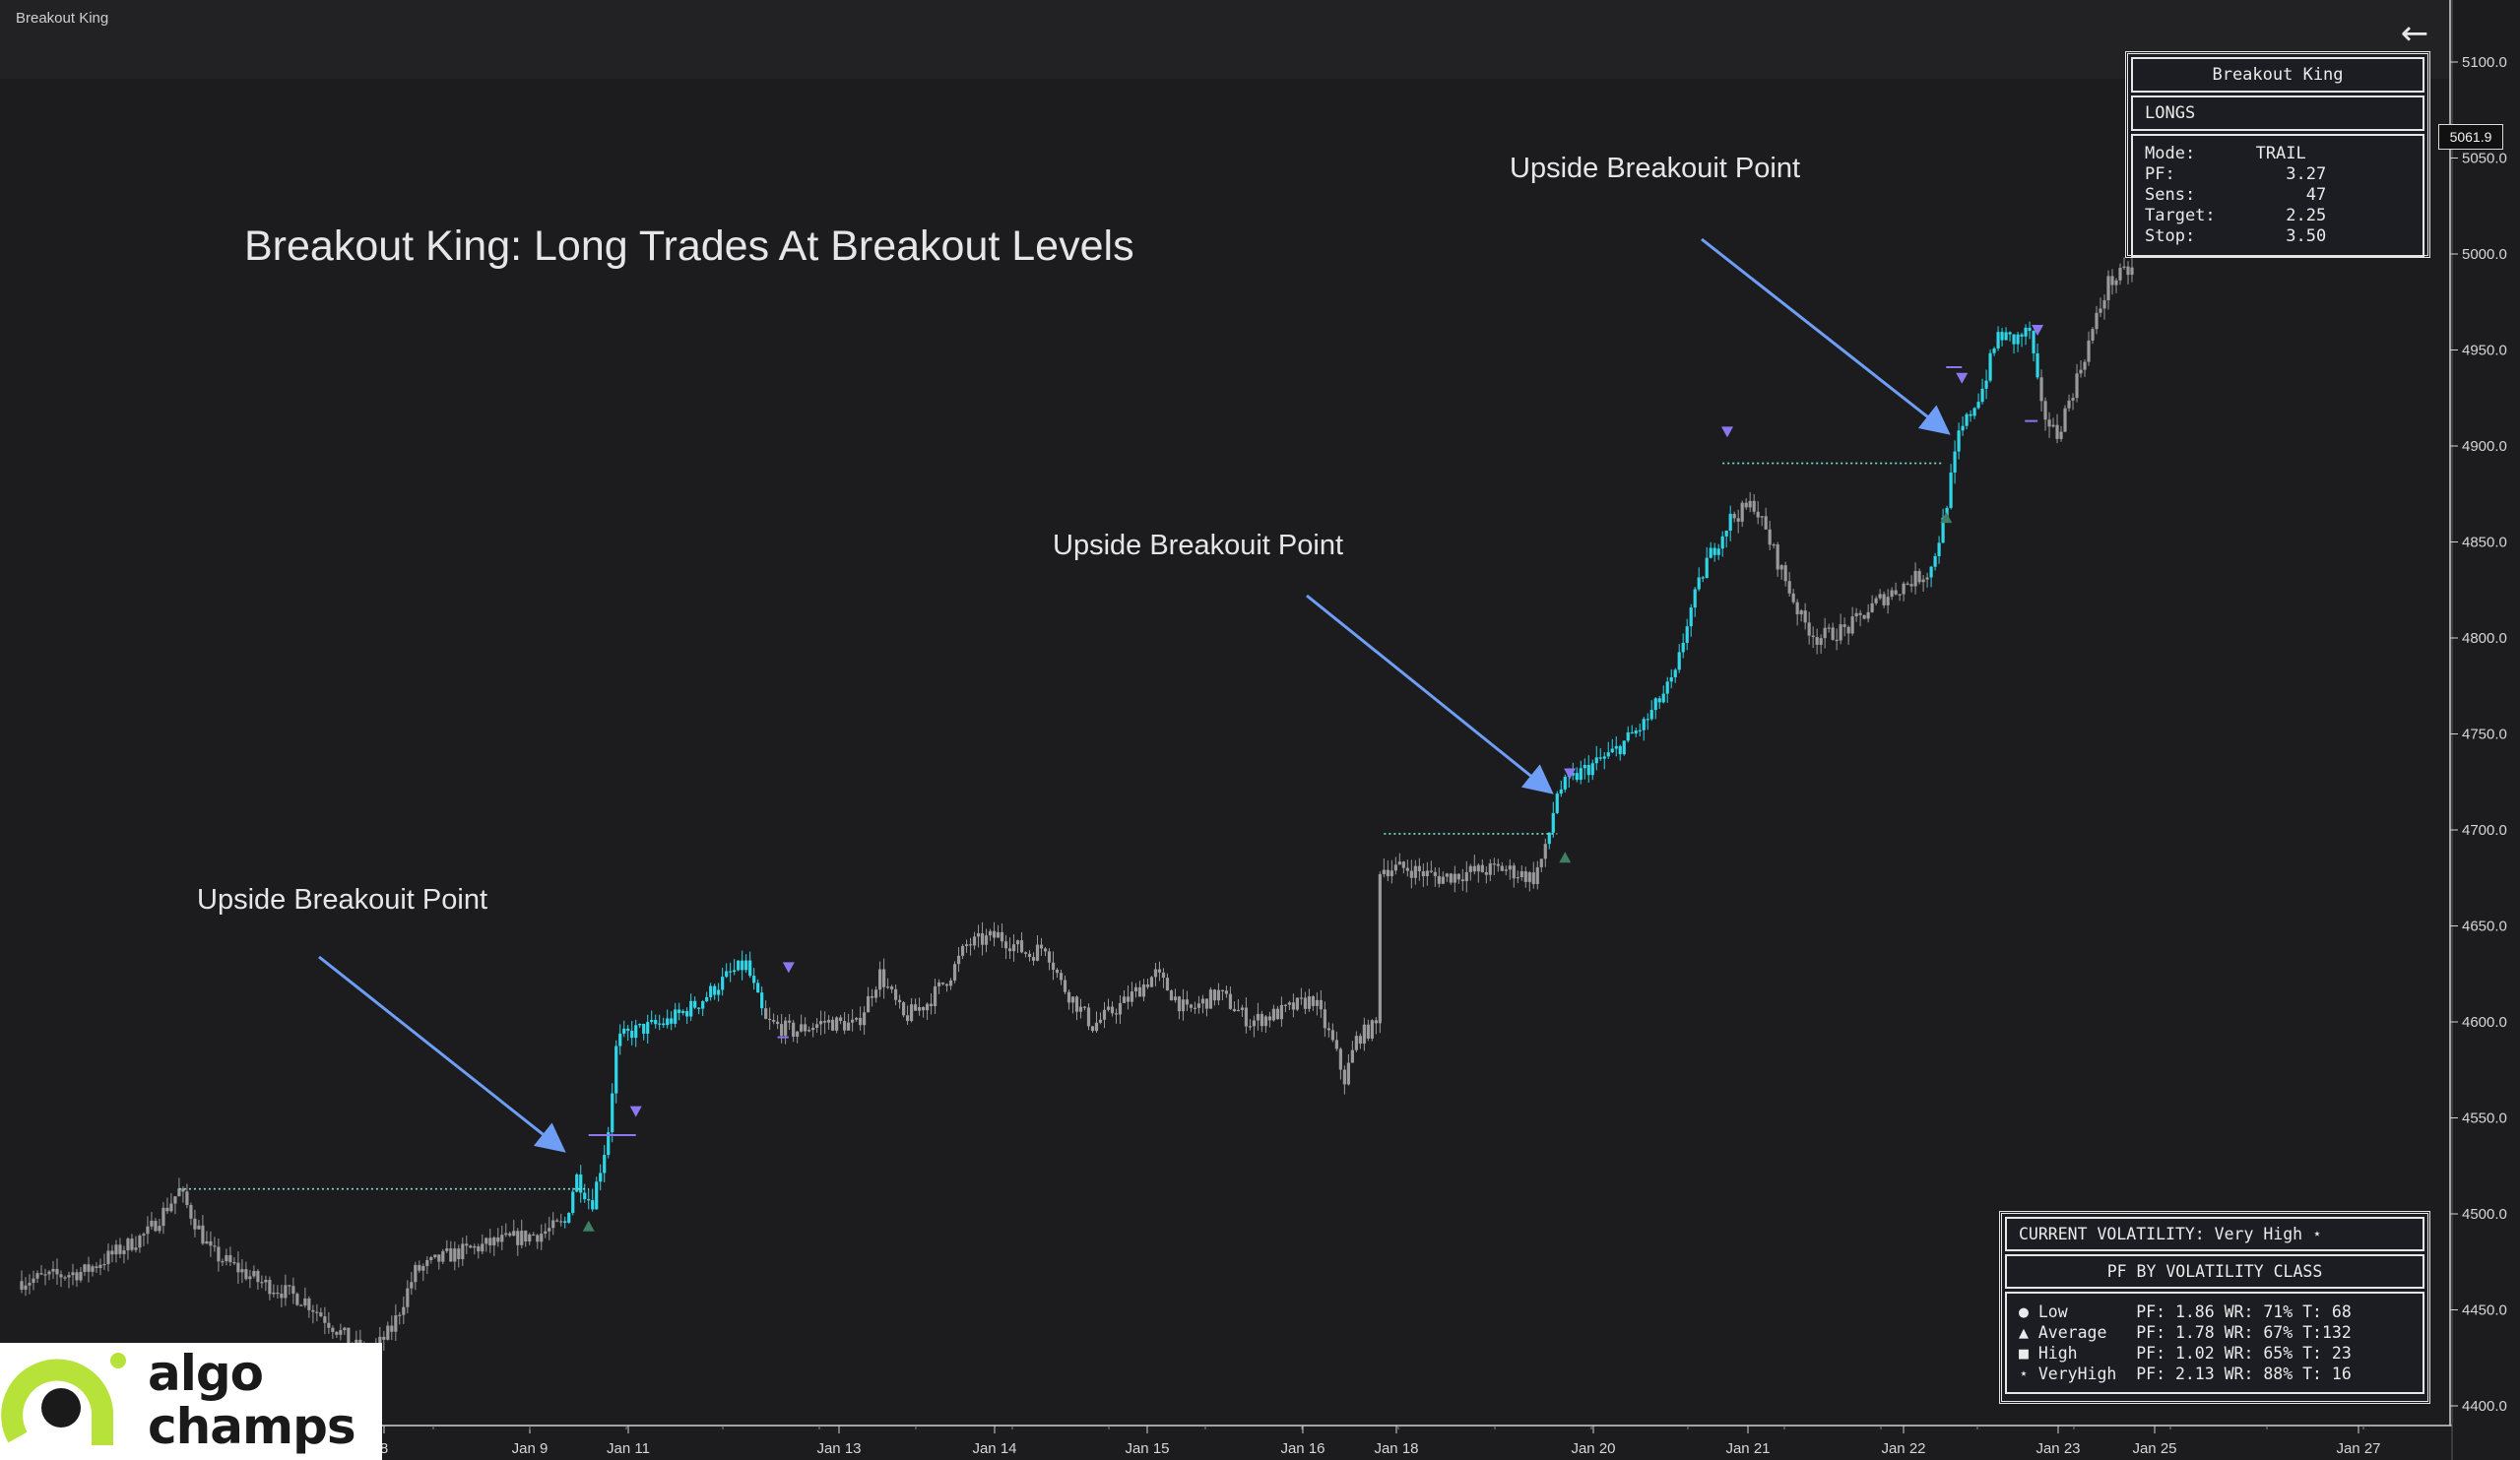 This screenshot has height=1460, width=2520. Describe the element at coordinates (2414, 33) in the screenshot. I see `arrow-left-icon: ←` at that location.